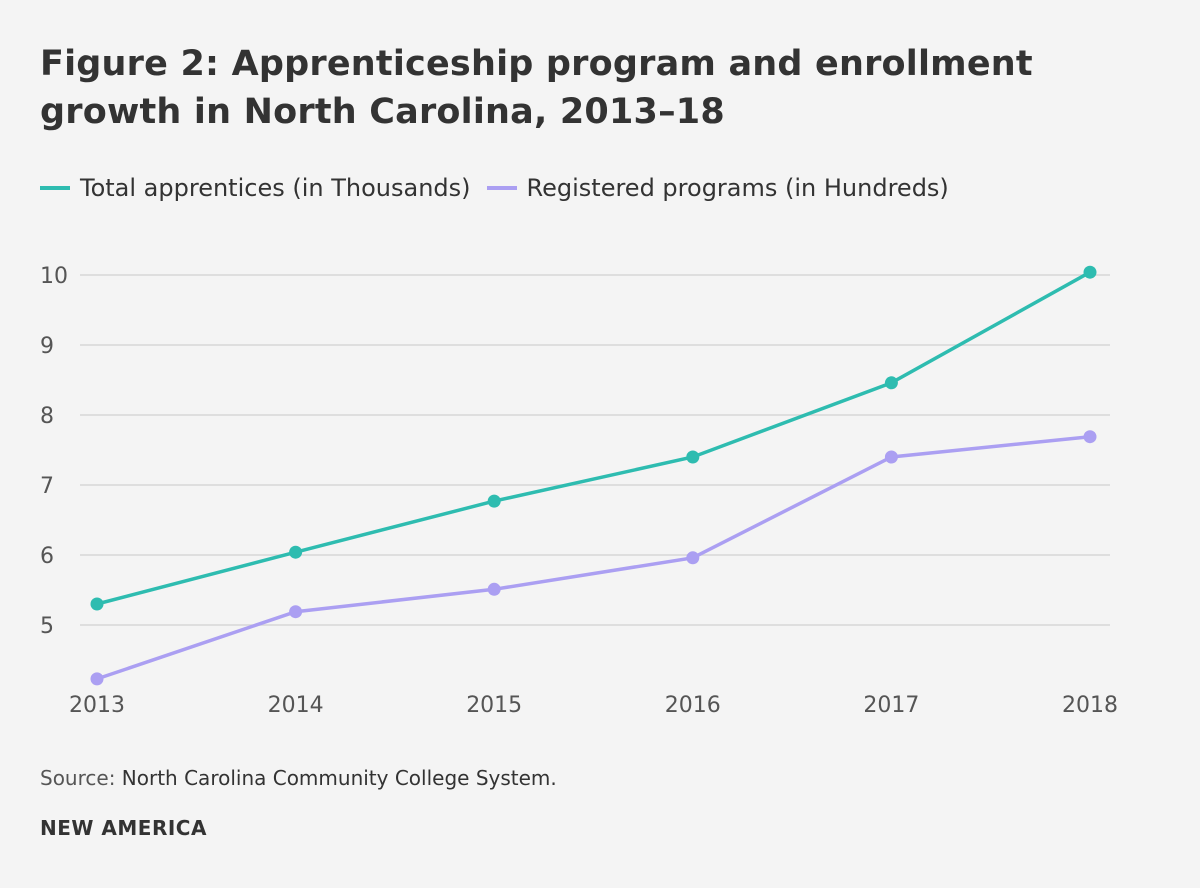 The width and height of the screenshot is (1200, 888). Describe the element at coordinates (296, 705) in the screenshot. I see `x-tick-label: 2014` at that location.